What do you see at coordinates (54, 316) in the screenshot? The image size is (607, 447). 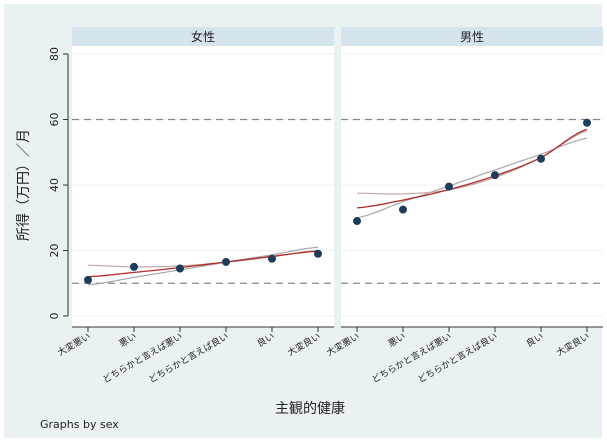 I see `y-tick-label-0: 0` at bounding box center [54, 316].